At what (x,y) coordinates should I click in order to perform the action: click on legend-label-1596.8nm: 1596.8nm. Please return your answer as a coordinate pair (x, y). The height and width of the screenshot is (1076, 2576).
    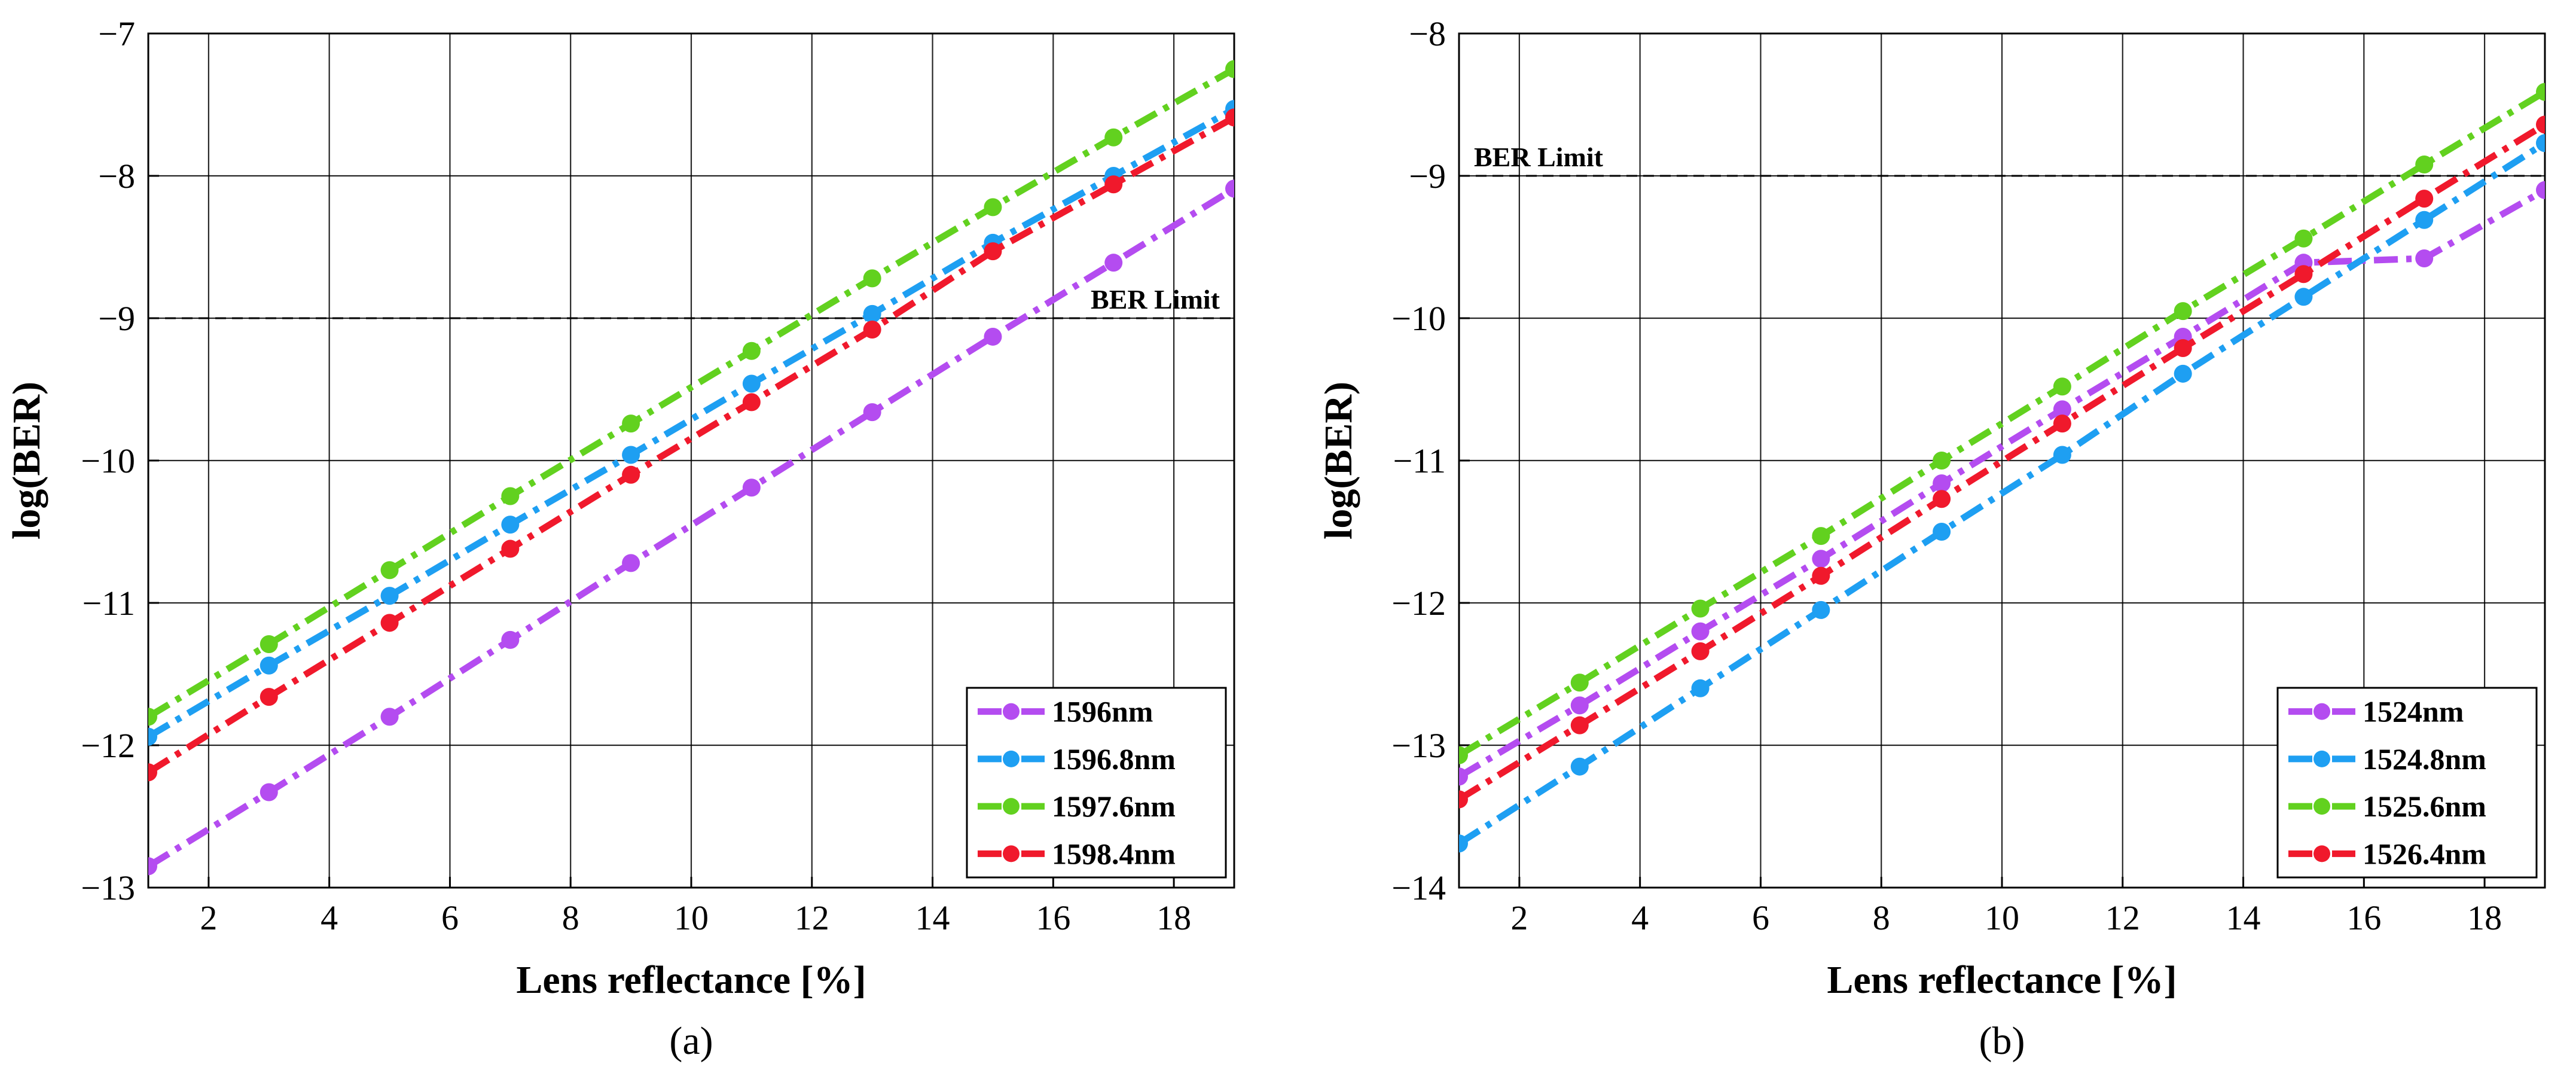
    Looking at the image, I should click on (1114, 759).